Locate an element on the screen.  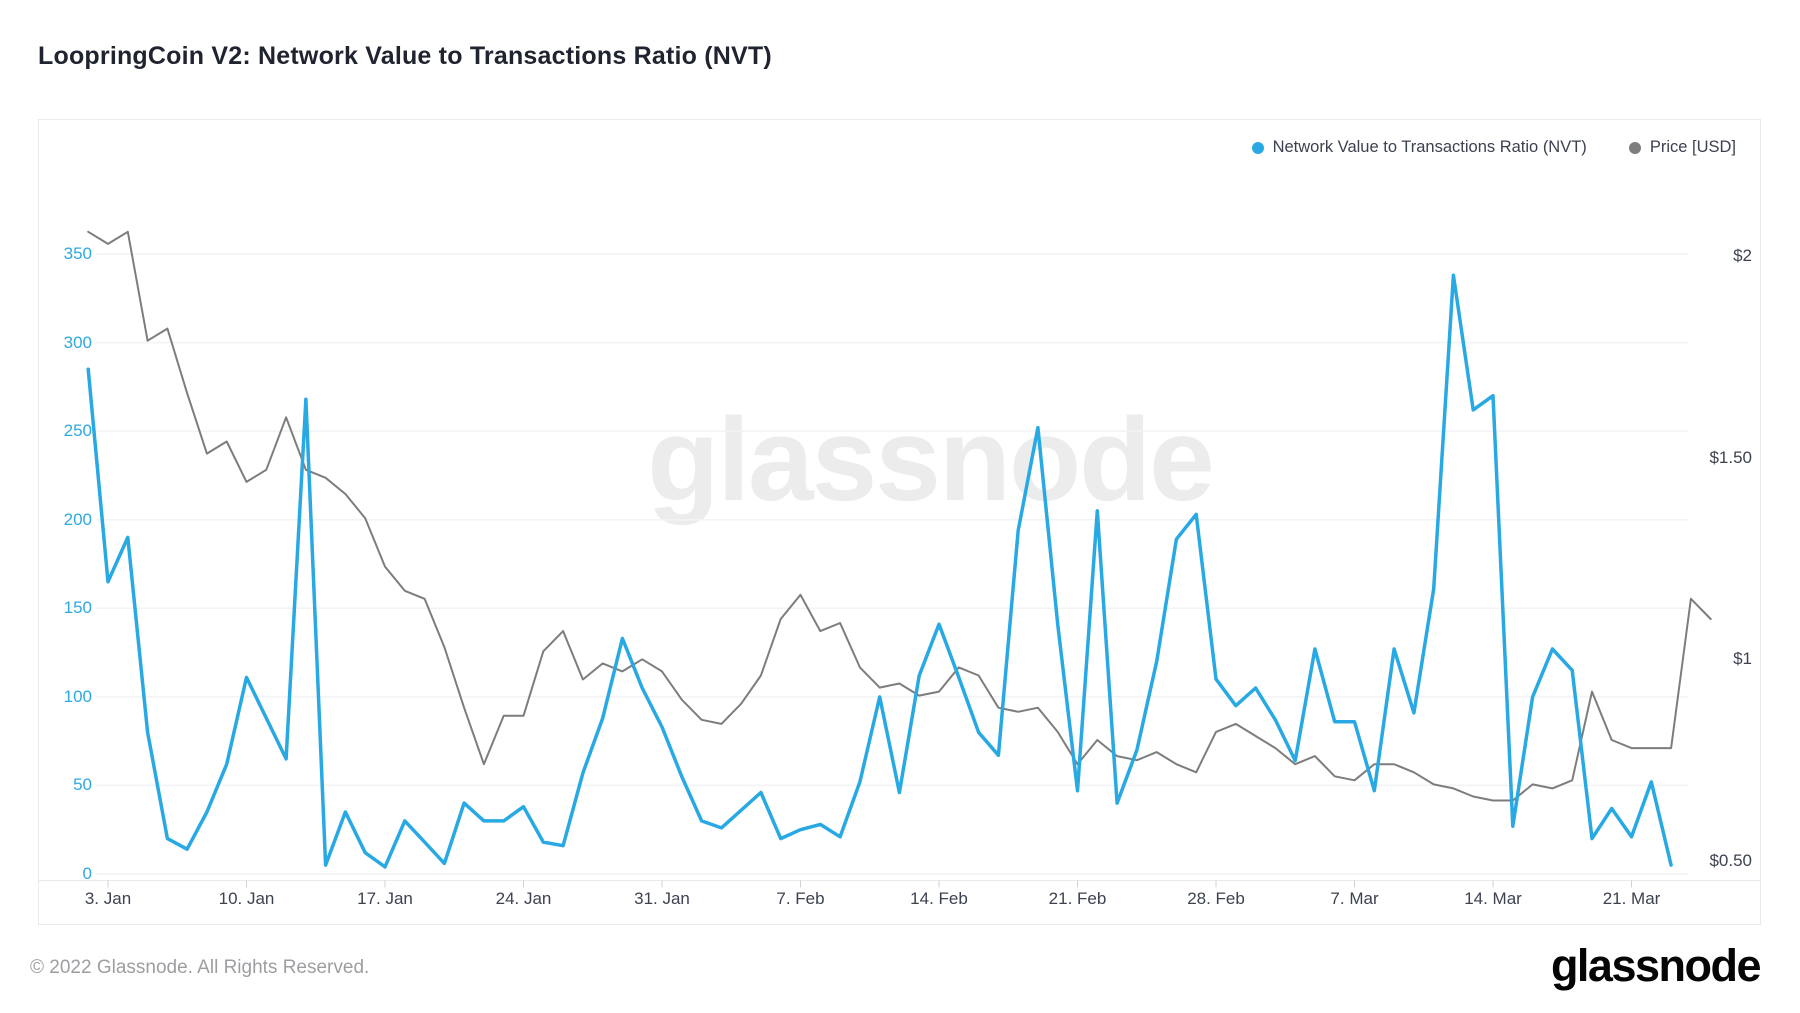
price-legend-dot-icon is located at coordinates (1634, 147).